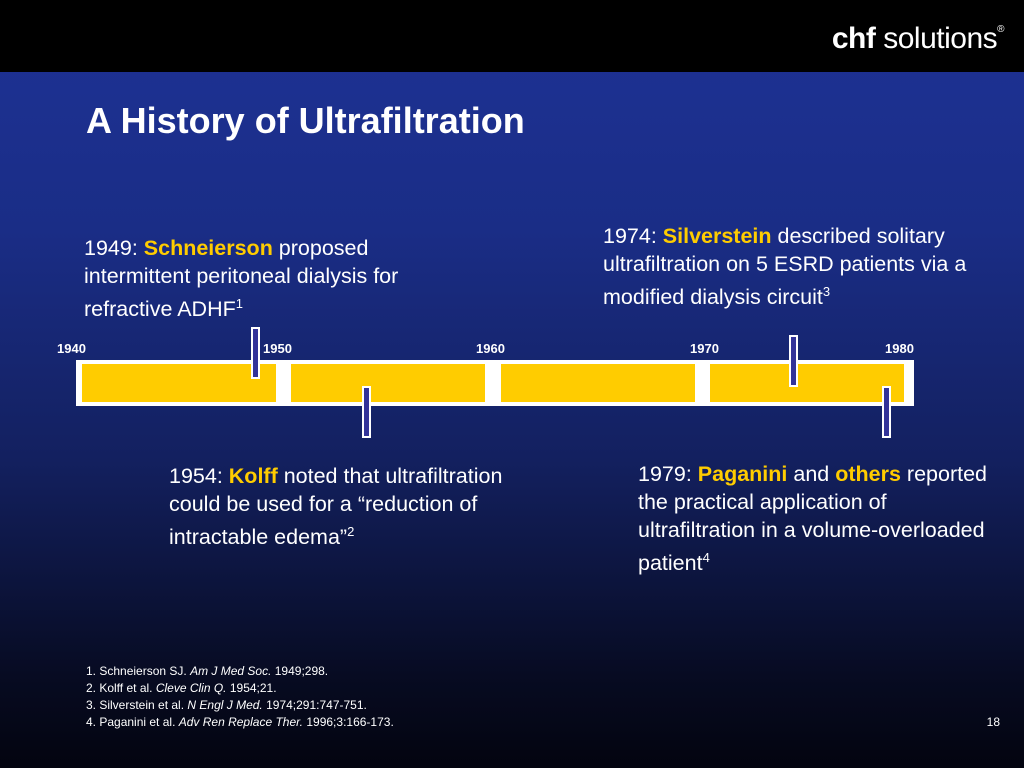  Describe the element at coordinates (366, 412) in the screenshot. I see `timeline-marker-1954` at that location.